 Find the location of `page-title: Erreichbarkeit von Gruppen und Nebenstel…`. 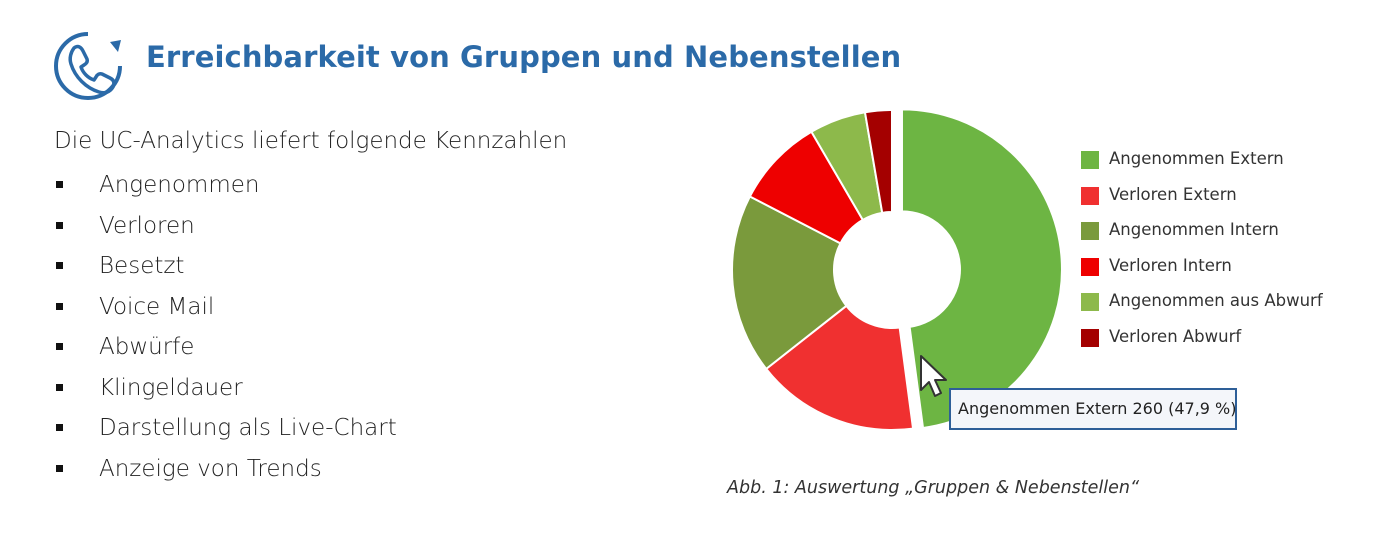

page-title: Erreichbarkeit von Gruppen und Nebenstel… is located at coordinates (524, 57).